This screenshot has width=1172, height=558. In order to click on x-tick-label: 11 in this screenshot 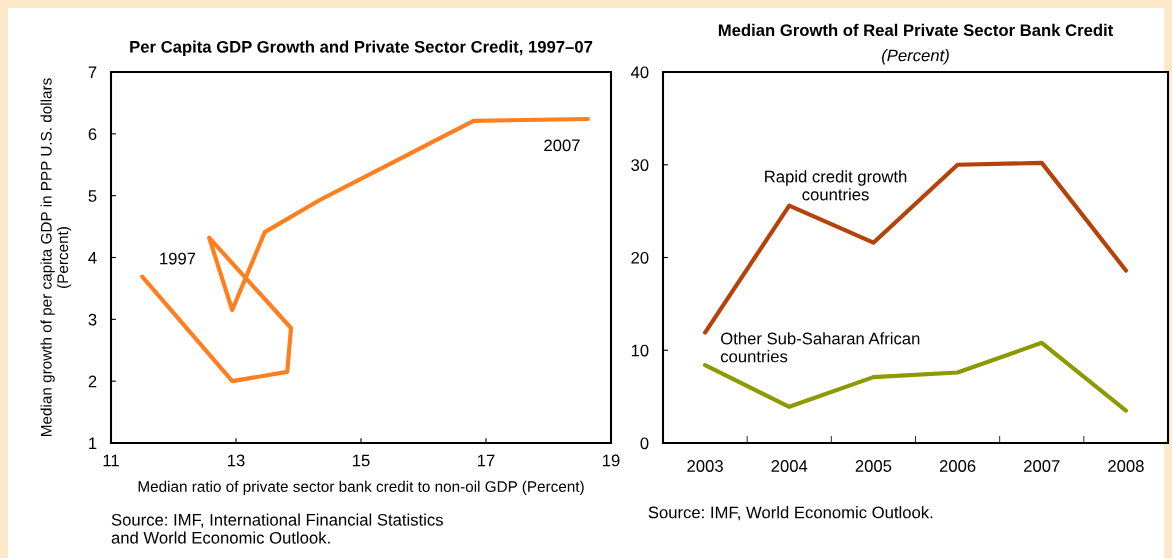, I will do `click(111, 460)`.